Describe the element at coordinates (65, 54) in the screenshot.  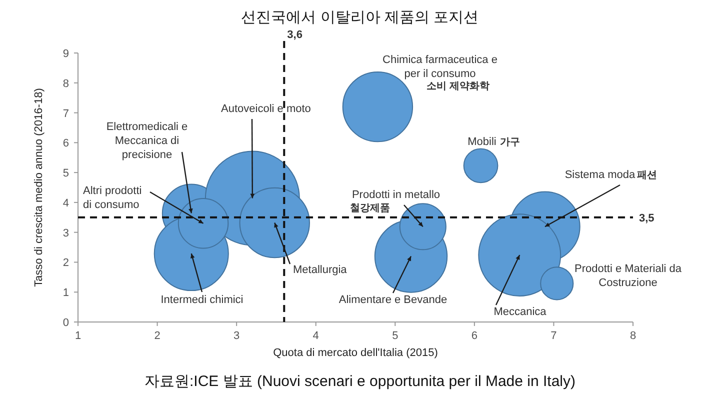
I see `y-tick-label: 9` at that location.